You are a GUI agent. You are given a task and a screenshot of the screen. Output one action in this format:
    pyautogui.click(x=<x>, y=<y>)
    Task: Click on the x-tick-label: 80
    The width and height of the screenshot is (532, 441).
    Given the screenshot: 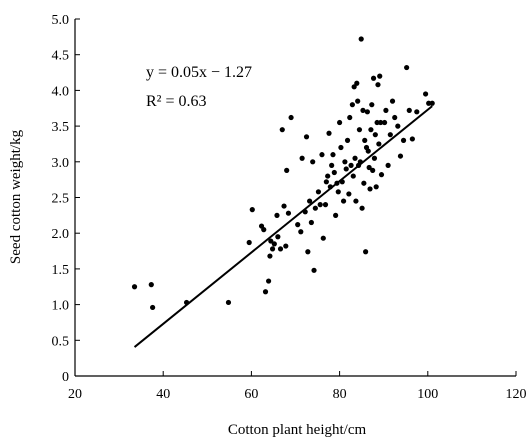 What is the action you would take?
    pyautogui.click(x=340, y=394)
    